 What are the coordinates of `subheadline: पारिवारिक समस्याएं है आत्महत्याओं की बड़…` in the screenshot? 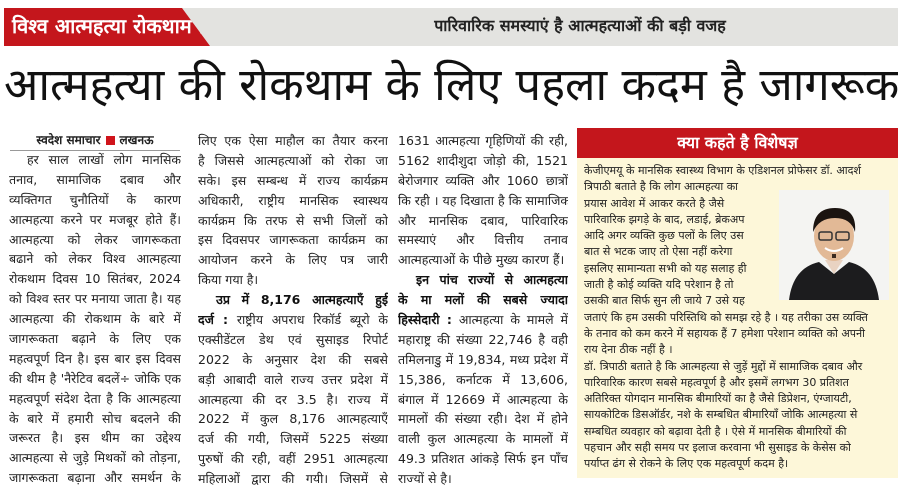 It's located at (580, 25).